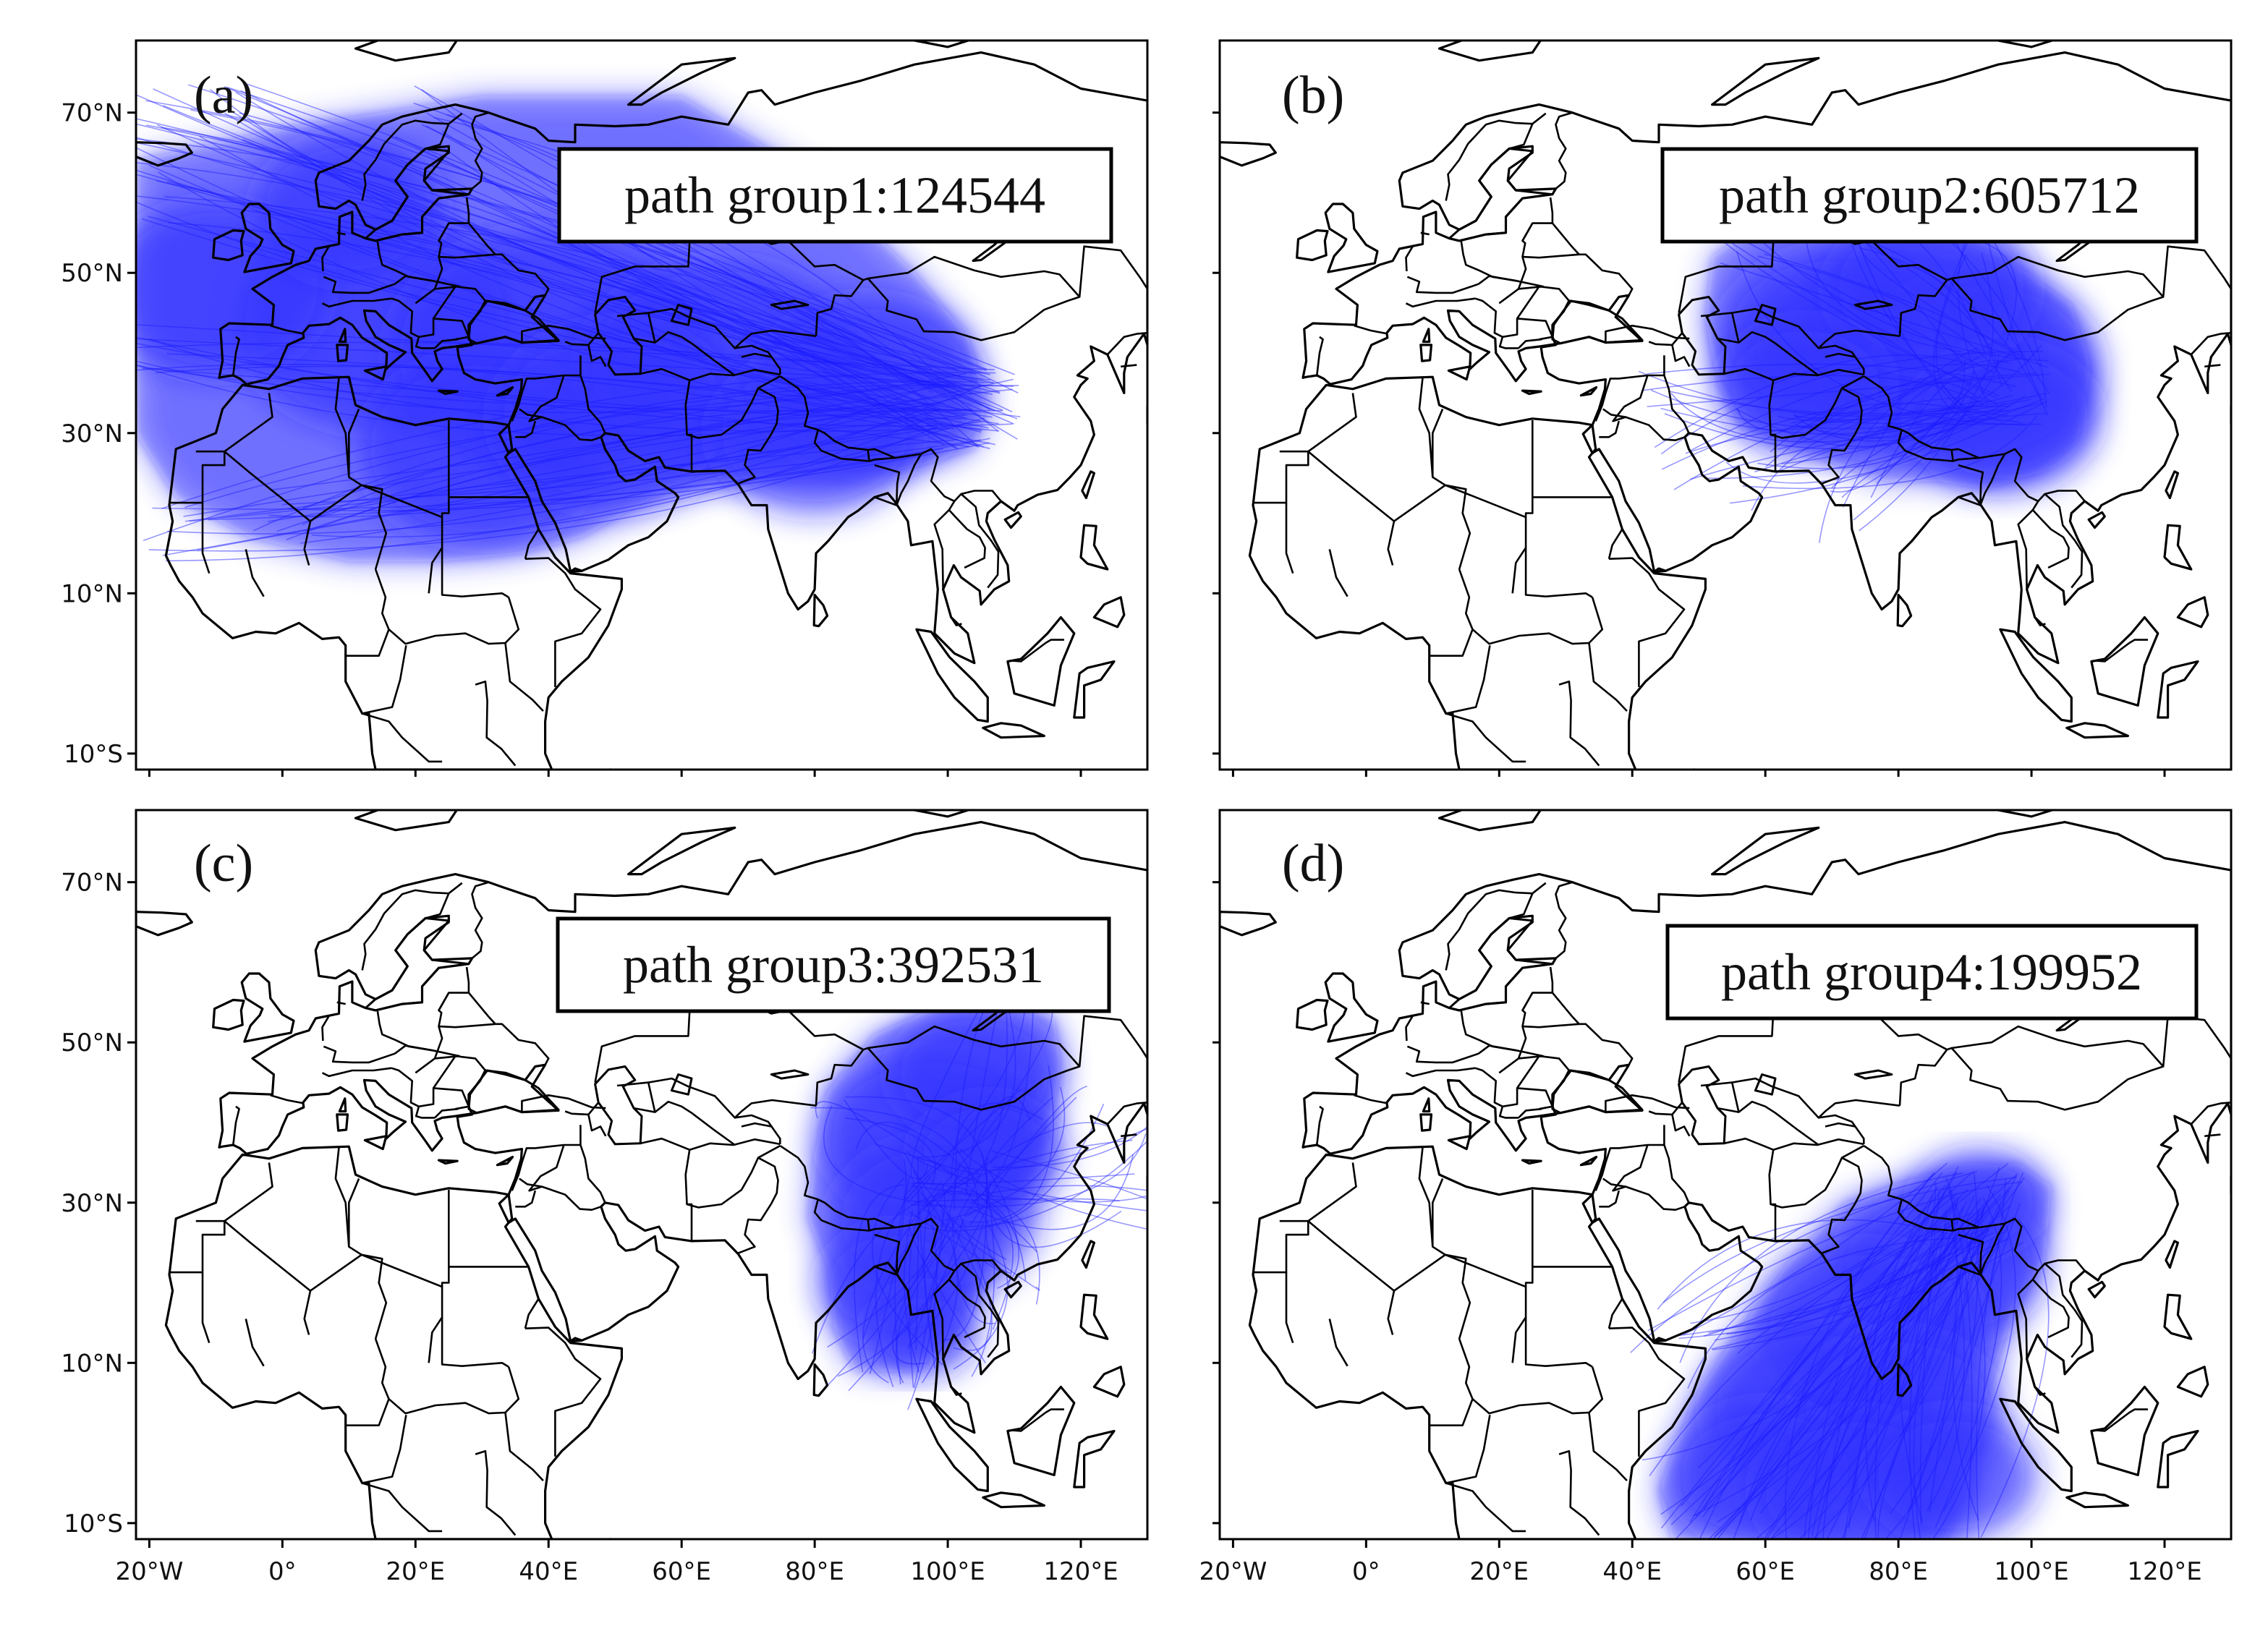 The image size is (2268, 1631). Describe the element at coordinates (1080, 1571) in the screenshot. I see `lon-tick-label: 120°E` at that location.